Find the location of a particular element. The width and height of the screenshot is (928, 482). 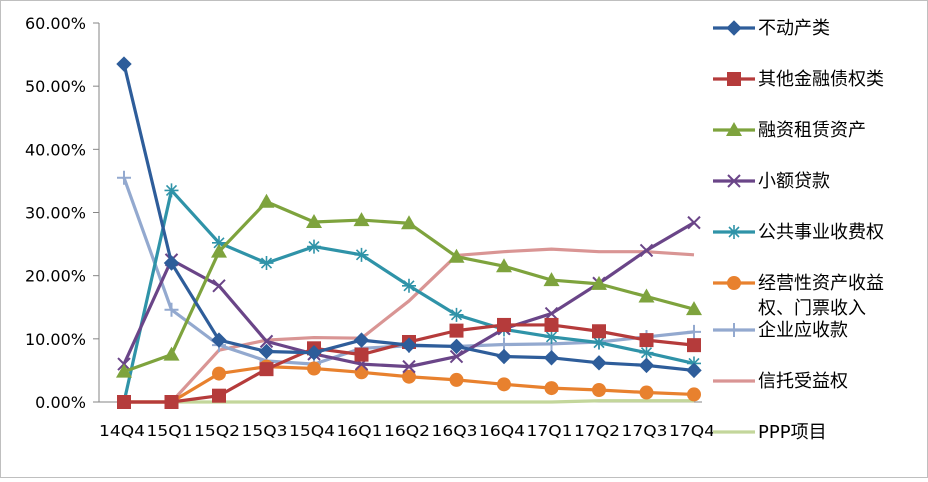

x-tick-label: 17Q1 is located at coordinates (550, 431).